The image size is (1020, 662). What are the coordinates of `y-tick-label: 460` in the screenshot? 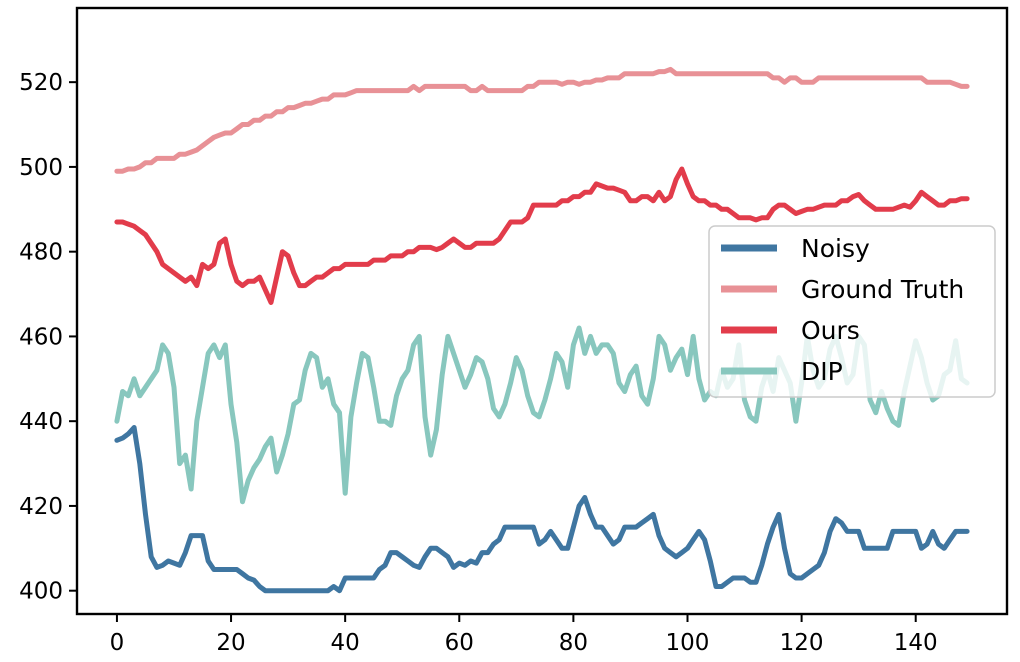 It's located at (41, 337).